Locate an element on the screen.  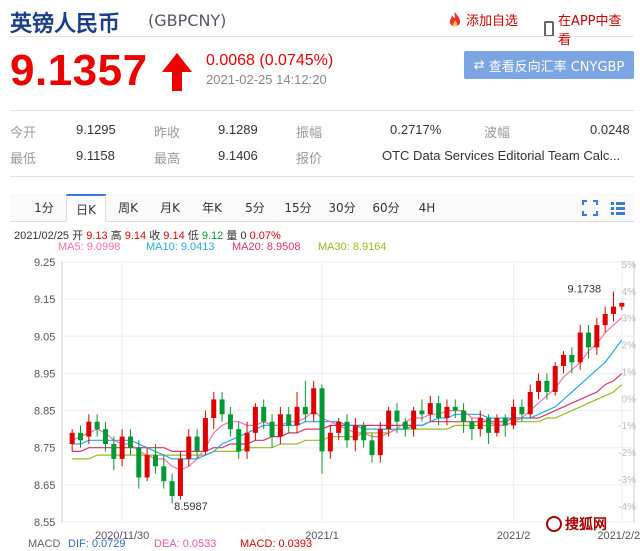
tab-4h: 4H is located at coordinates (427, 208).